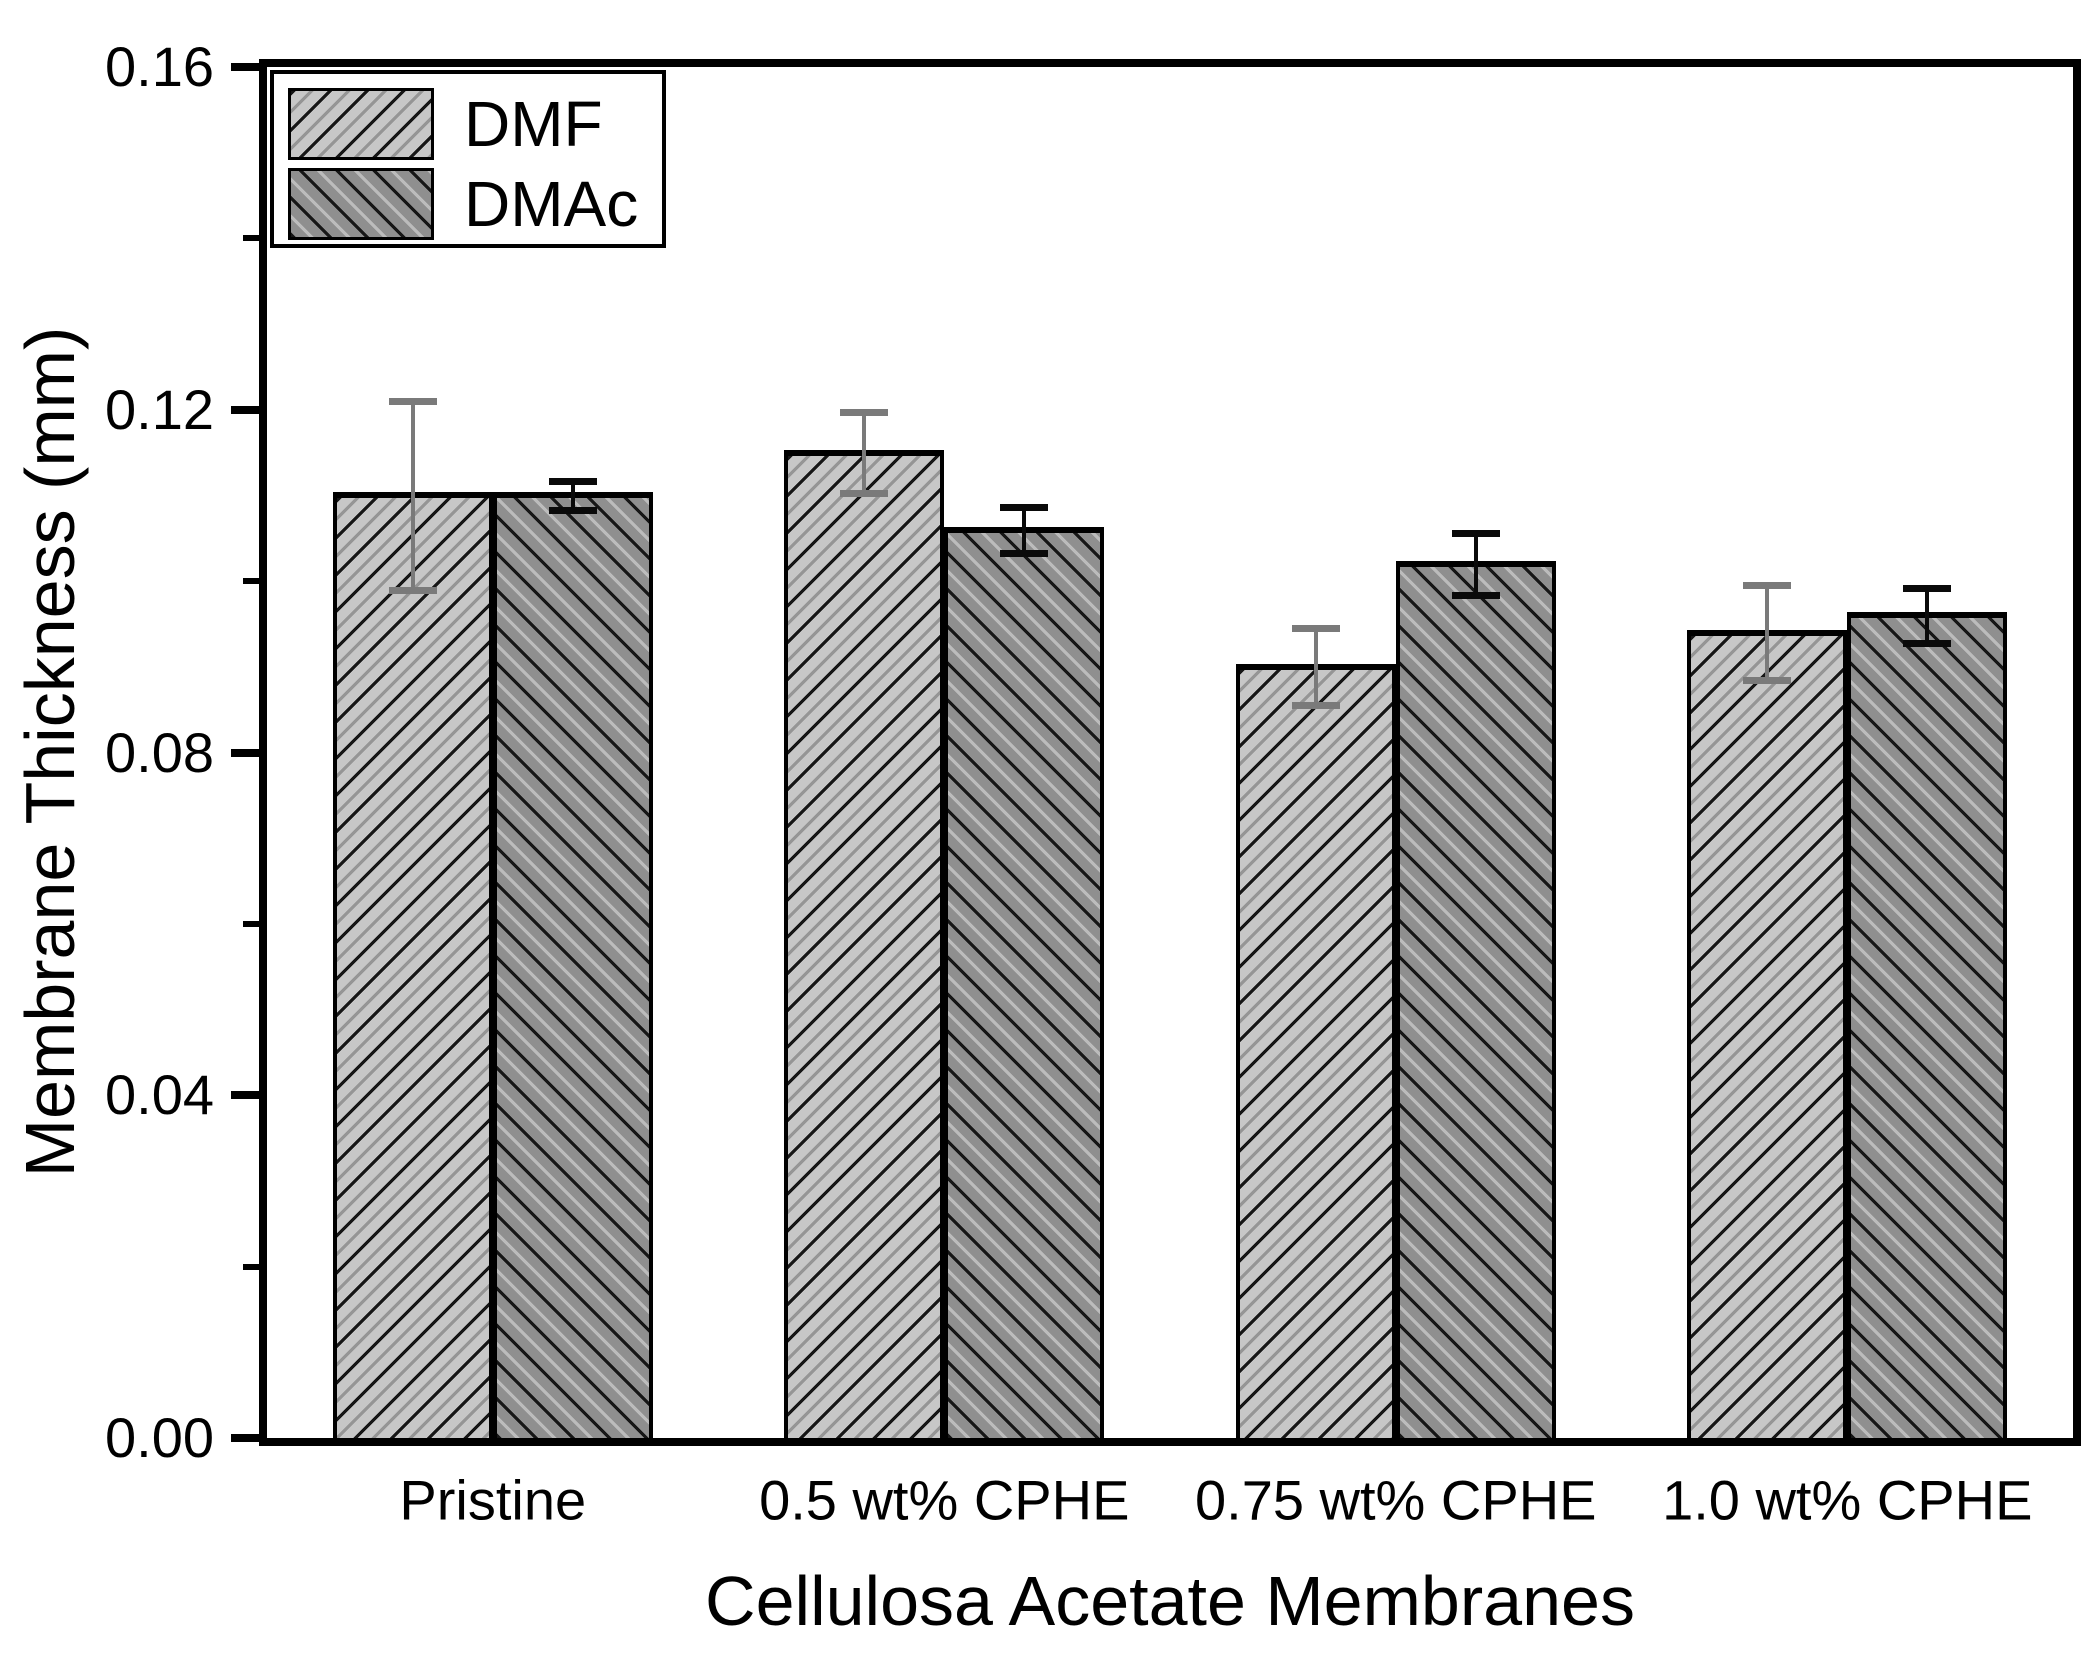 The height and width of the screenshot is (1656, 2094). I want to click on y-tick-label: 0.00, so click(159, 1437).